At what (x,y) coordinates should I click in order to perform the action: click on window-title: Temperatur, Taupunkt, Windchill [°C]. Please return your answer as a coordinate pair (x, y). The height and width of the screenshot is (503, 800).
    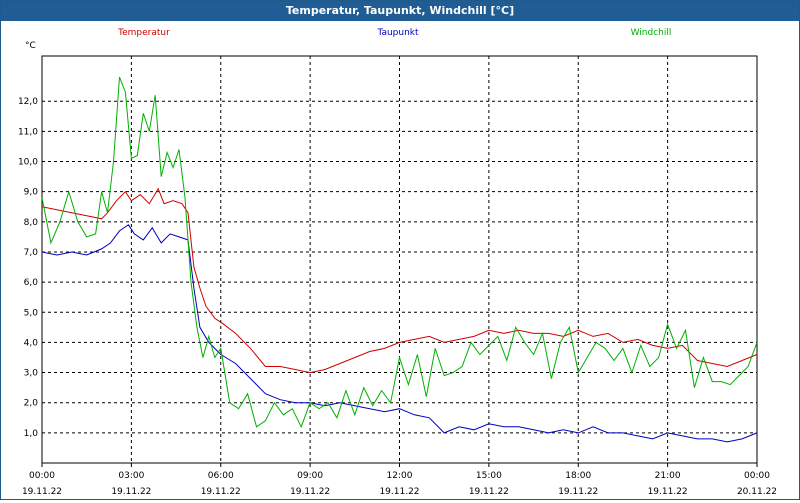
    Looking at the image, I should click on (400, 11).